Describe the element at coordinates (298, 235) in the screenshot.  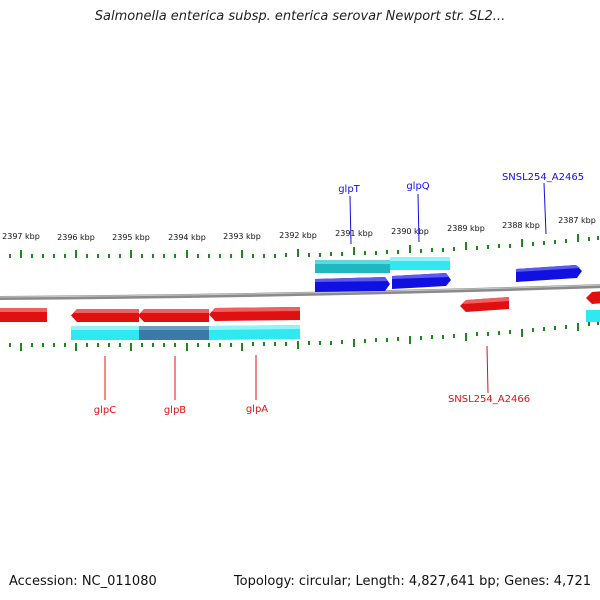
I see `tick-label: 2392 kbp` at that location.